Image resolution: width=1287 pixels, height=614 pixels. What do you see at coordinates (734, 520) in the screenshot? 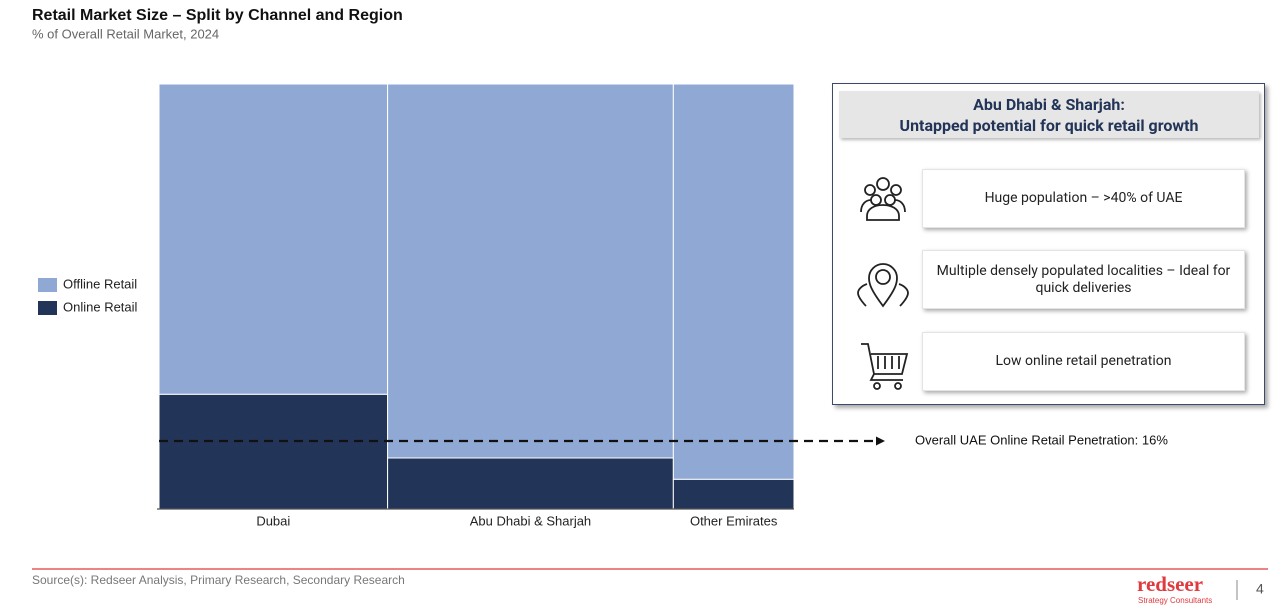
I see `x-tick-label: Other Emirates` at bounding box center [734, 520].